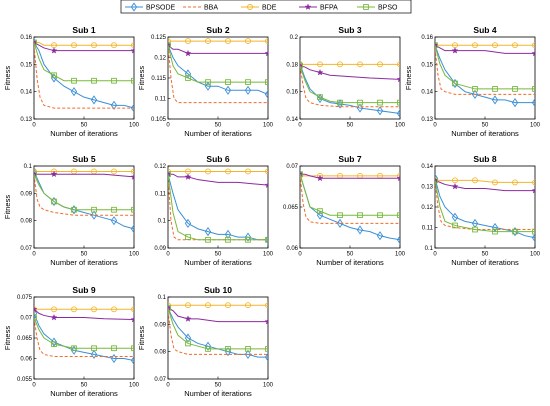 The height and width of the screenshot is (406, 550). Describe the element at coordinates (161, 100) in the screenshot. I see `y-tick-label: 0.11` at that location.